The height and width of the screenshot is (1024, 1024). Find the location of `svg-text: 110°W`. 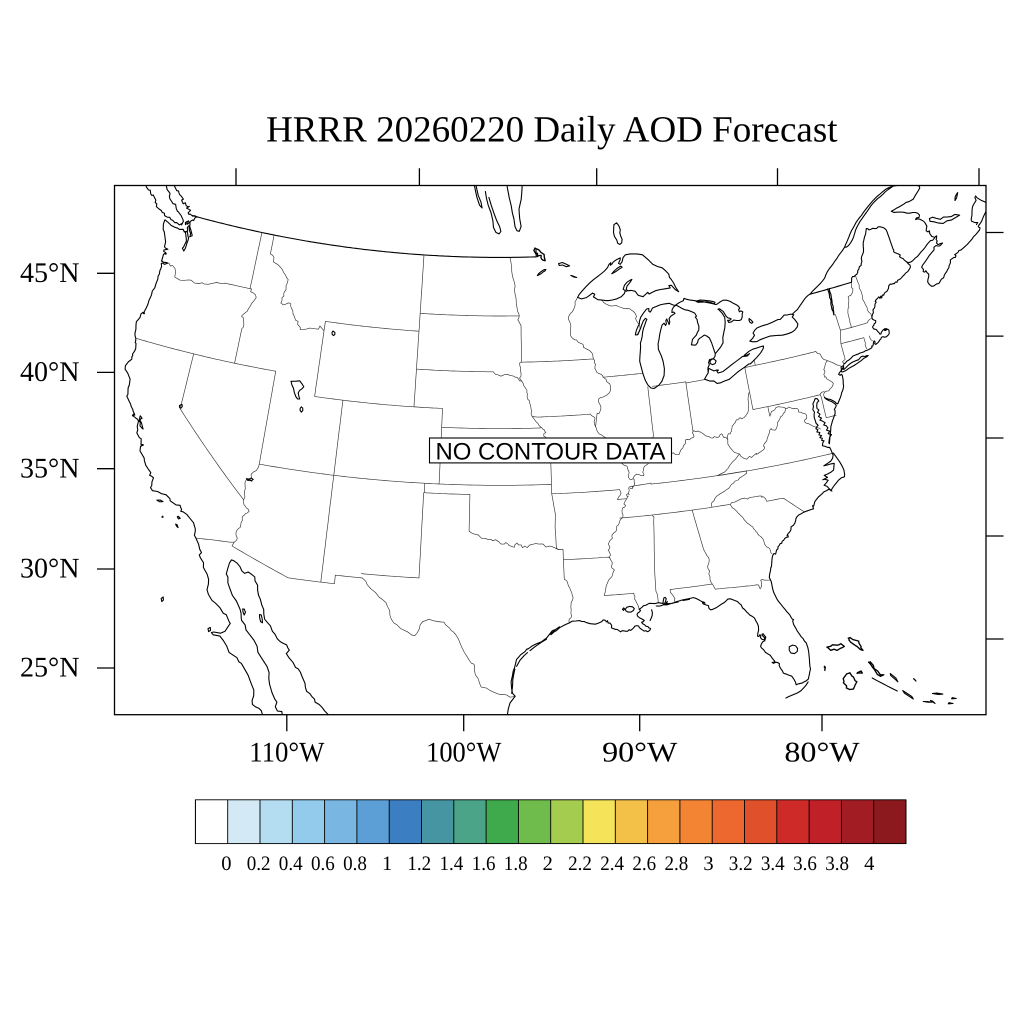

svg-text: 110°W is located at coordinates (286, 753).